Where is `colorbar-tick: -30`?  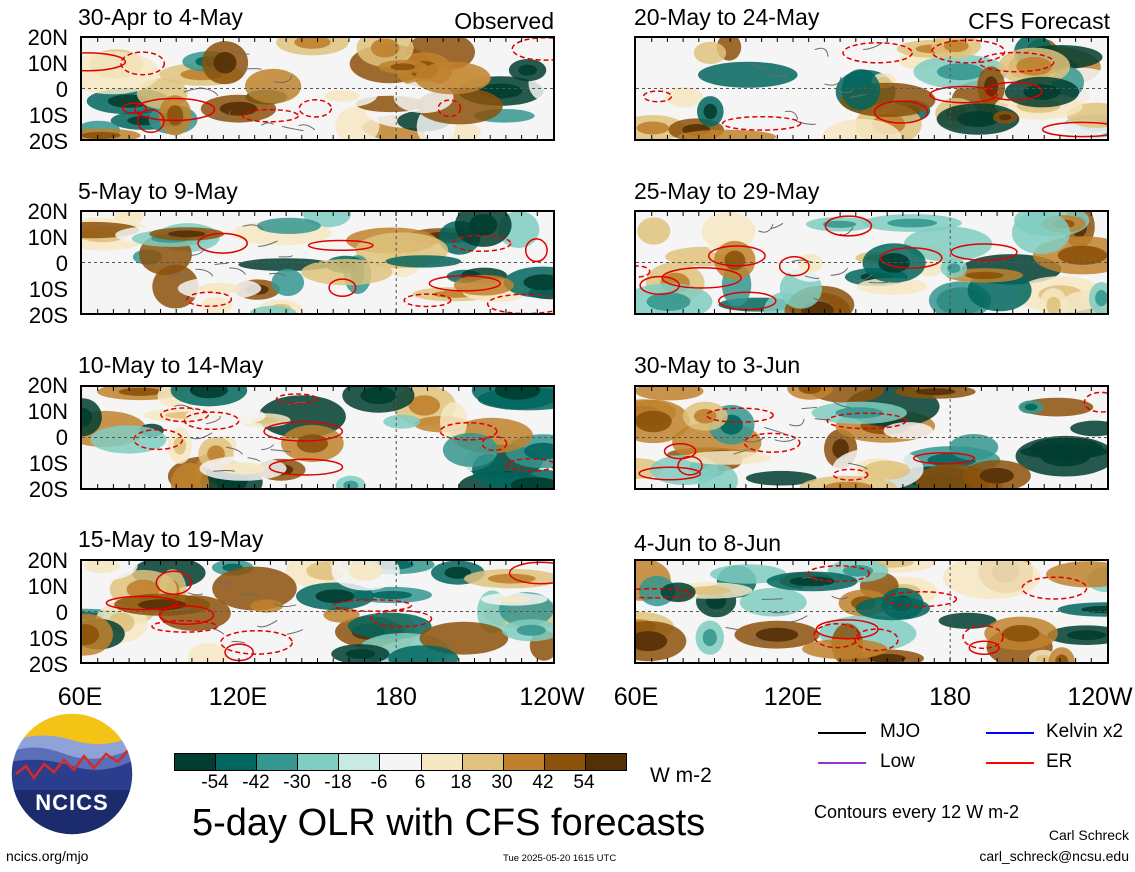 colorbar-tick: -30 is located at coordinates (297, 782).